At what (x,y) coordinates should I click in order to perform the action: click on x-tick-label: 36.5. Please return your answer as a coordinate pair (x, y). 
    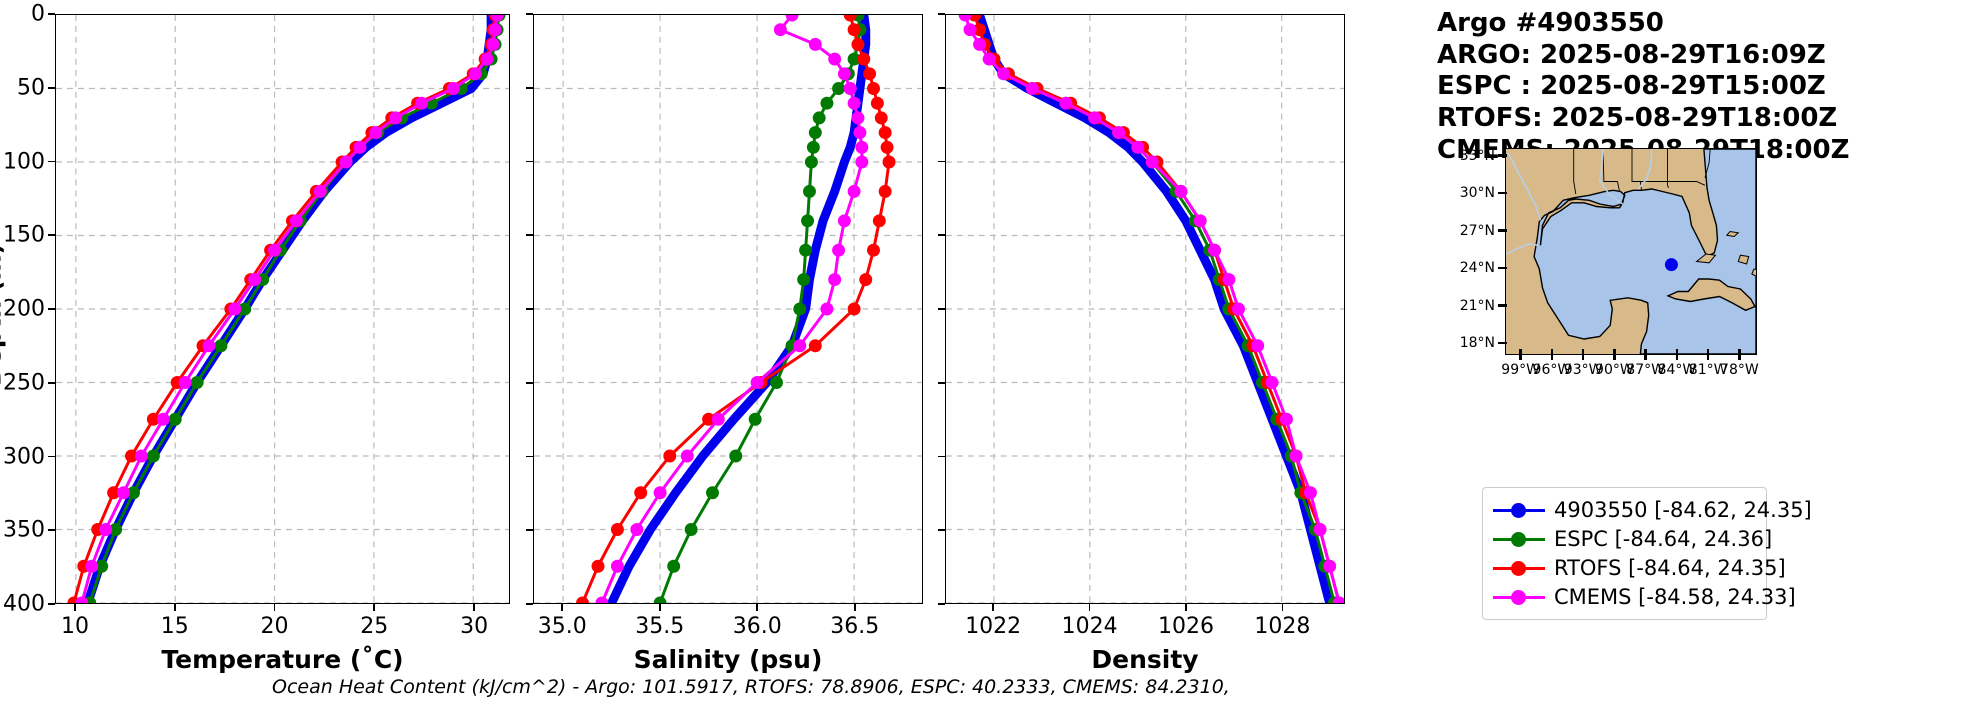
    Looking at the image, I should click on (855, 626).